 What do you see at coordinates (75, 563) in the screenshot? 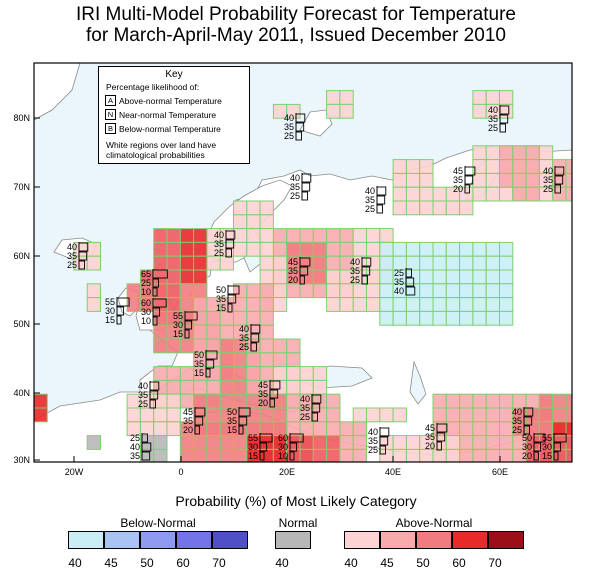
I see `legend-tick-below: 40` at bounding box center [75, 563].